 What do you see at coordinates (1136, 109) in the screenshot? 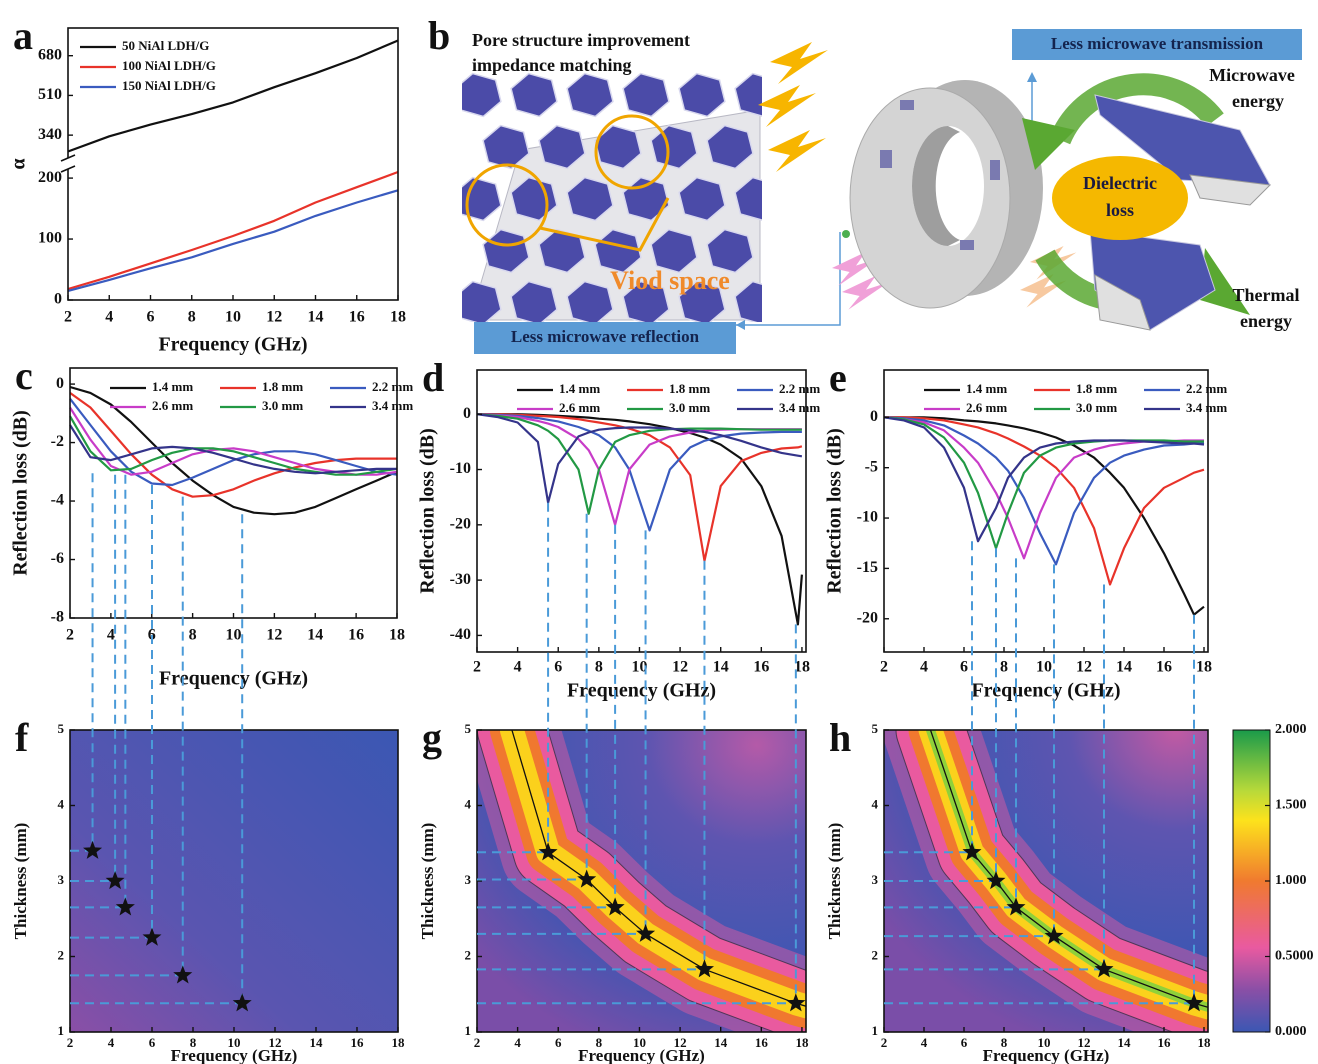
I see `energy-arrow` at bounding box center [1136, 109].